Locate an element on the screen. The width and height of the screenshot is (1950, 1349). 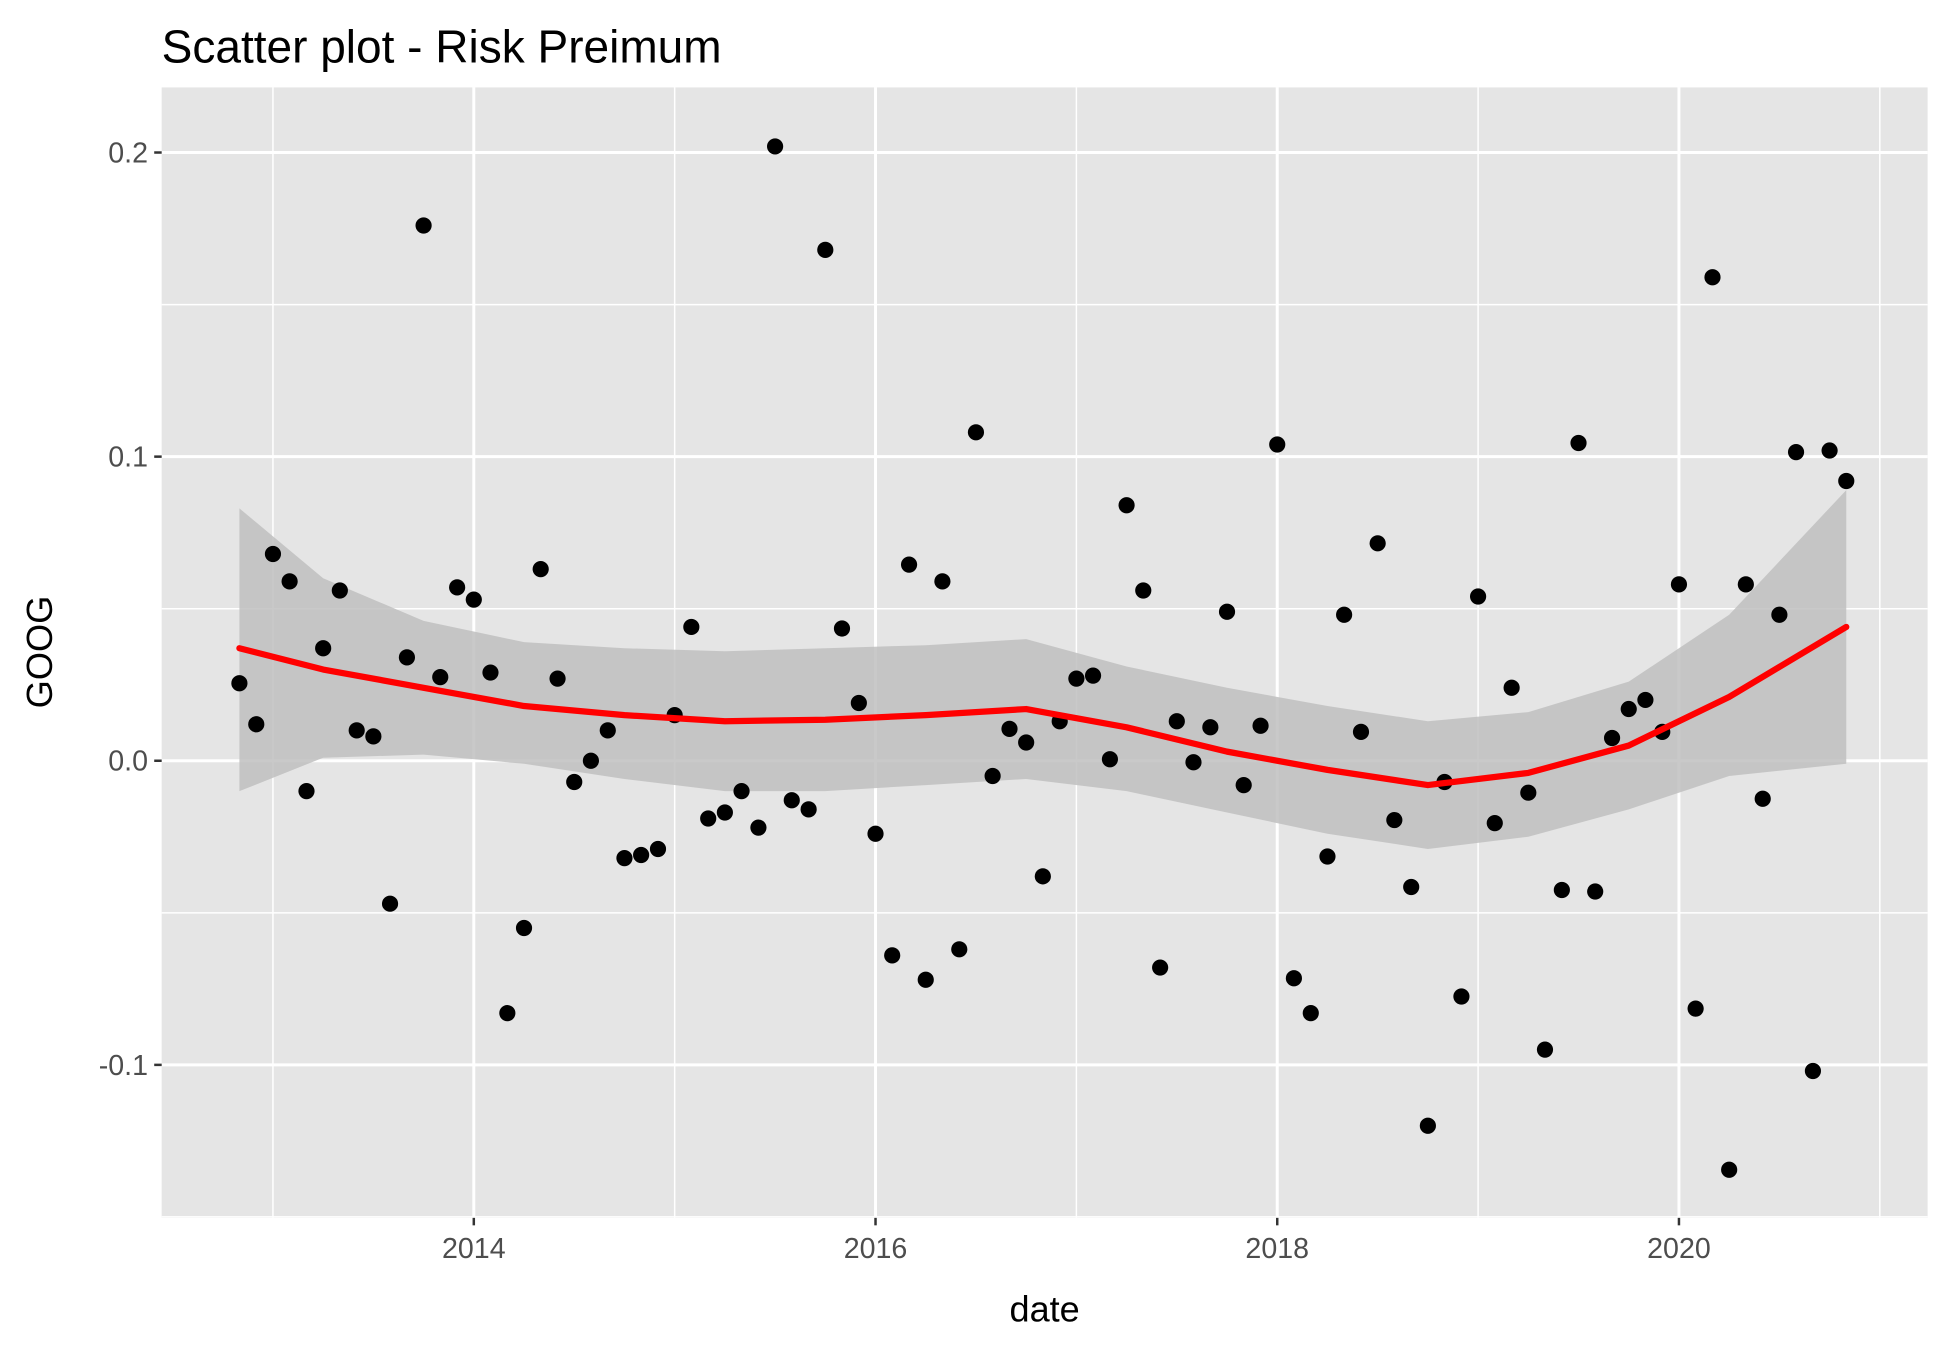
x-tick-label: 2018 is located at coordinates (1277, 1249).